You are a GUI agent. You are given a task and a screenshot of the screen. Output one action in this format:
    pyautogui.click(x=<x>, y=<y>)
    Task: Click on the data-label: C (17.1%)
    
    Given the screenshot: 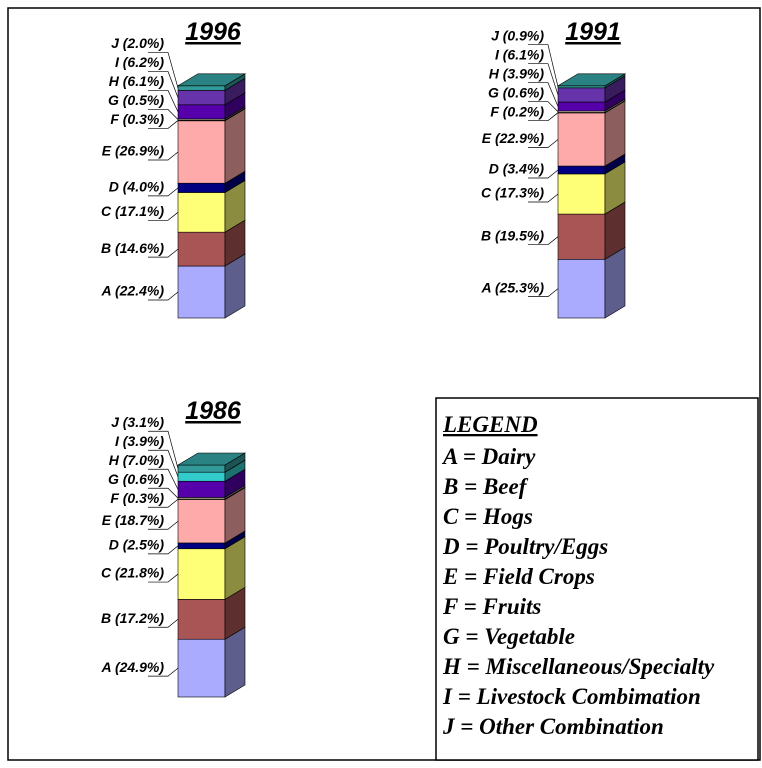 What is the action you would take?
    pyautogui.click(x=132, y=211)
    